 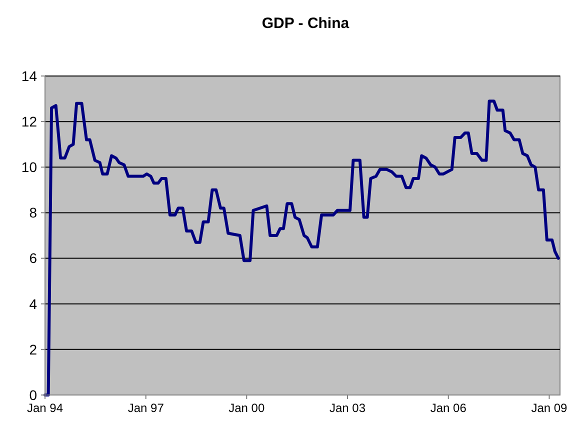 What do you see at coordinates (33, 212) in the screenshot?
I see `y-tick-label: 8` at bounding box center [33, 212].